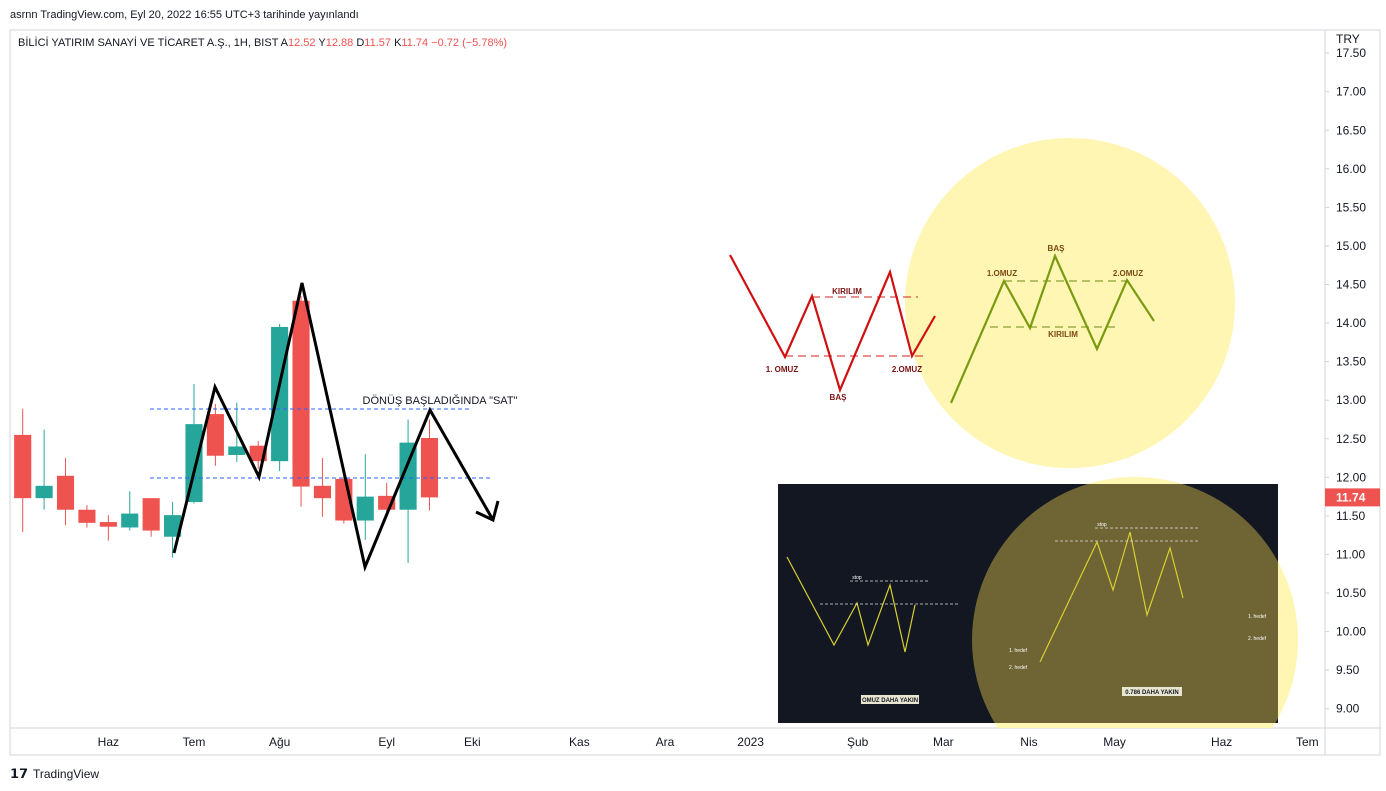 The image size is (1386, 791). Describe the element at coordinates (469, 43) in the screenshot. I see `change-value: −0.72 (−5.78%)` at that location.